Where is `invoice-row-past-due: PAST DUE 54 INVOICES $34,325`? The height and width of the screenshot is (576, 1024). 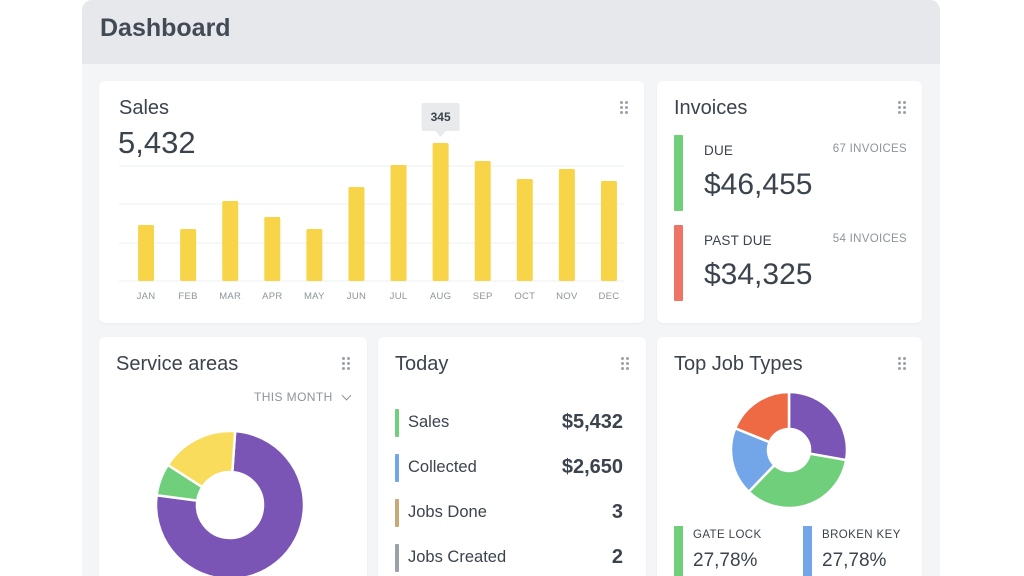
invoice-row-past-due: PAST DUE 54 INVOICES $34,325 is located at coordinates (791, 263).